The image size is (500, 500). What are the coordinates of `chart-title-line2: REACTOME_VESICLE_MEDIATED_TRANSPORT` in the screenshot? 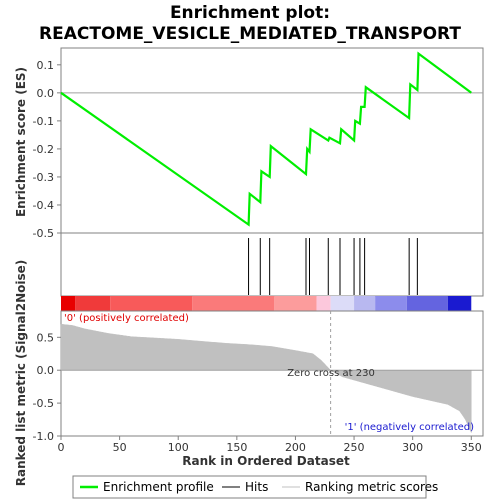 It's located at (250, 34).